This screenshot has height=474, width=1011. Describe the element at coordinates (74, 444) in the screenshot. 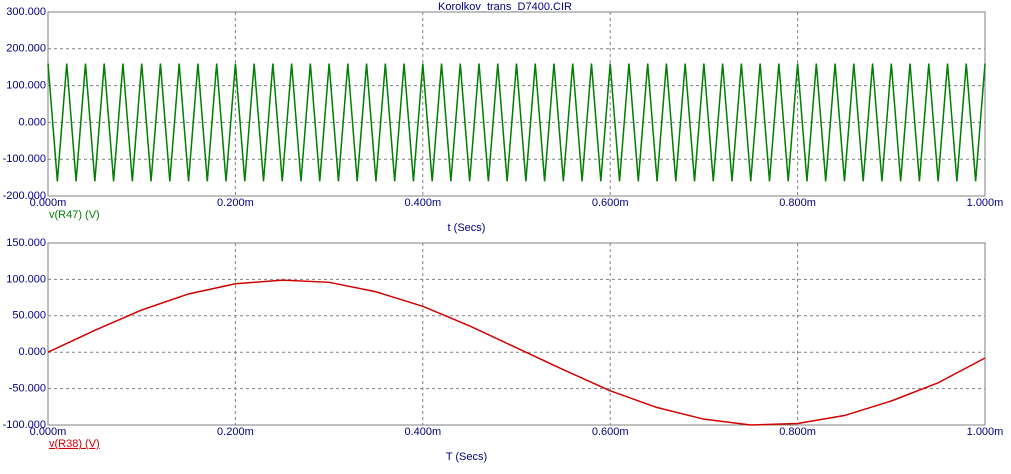

I see `legend-label: v(R38) (V)` at that location.